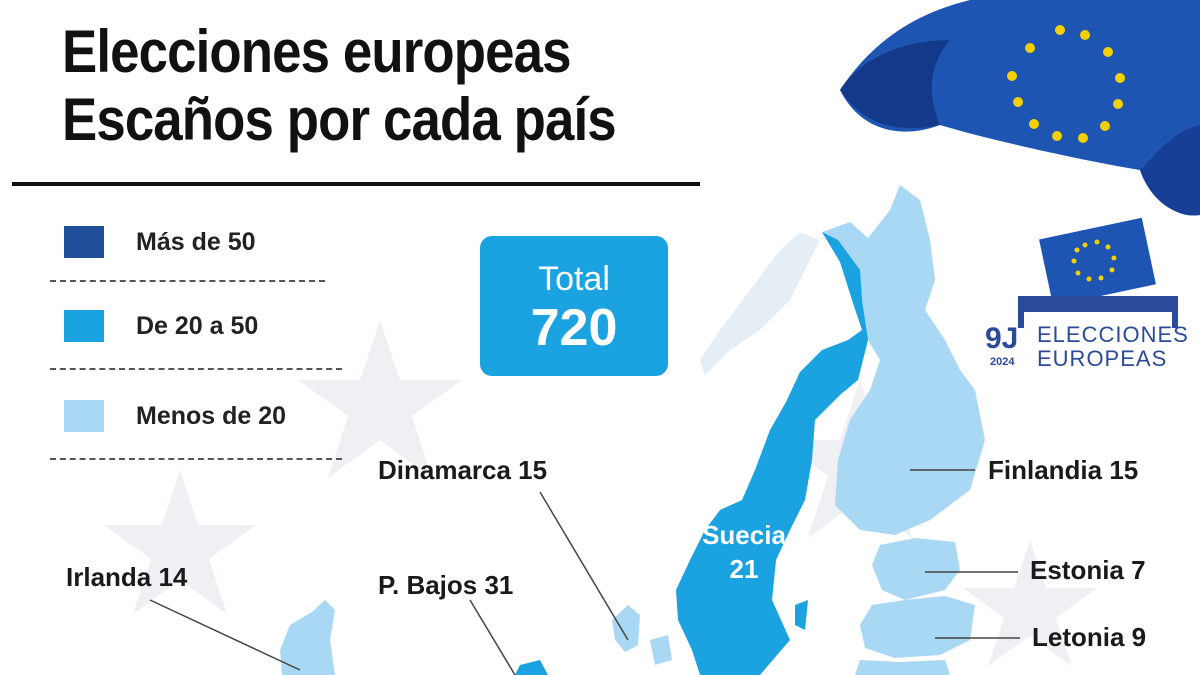 The image size is (1200, 675). What do you see at coordinates (574, 328) in the screenshot?
I see `total-value: 720` at bounding box center [574, 328].